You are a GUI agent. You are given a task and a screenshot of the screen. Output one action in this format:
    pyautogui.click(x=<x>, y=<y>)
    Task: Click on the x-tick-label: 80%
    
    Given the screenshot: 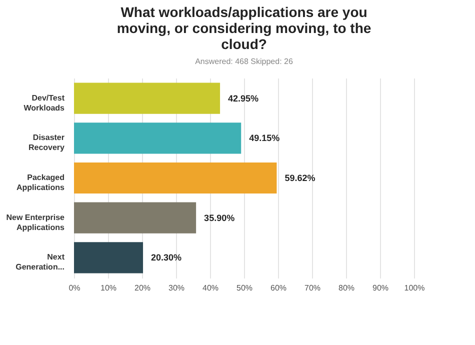 What is the action you would take?
    pyautogui.click(x=346, y=288)
    